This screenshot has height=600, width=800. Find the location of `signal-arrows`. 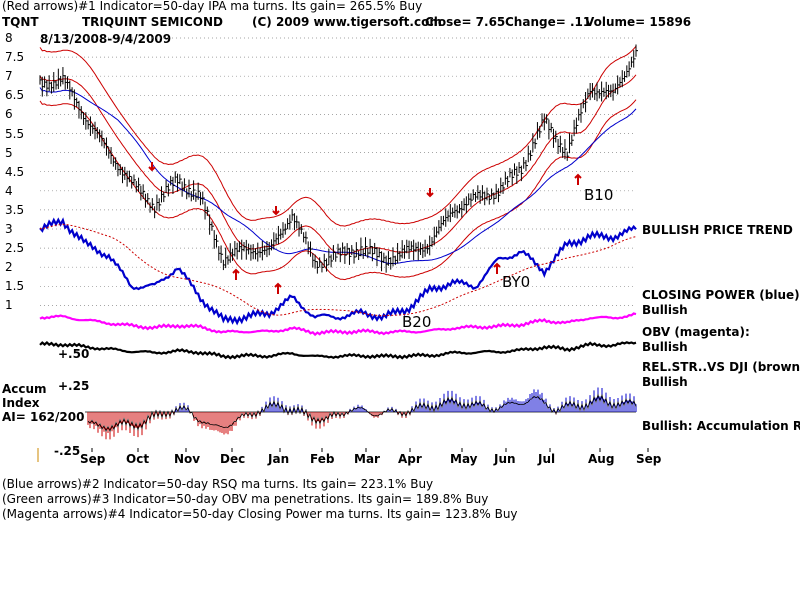

signal-arrows is located at coordinates (365, 228).